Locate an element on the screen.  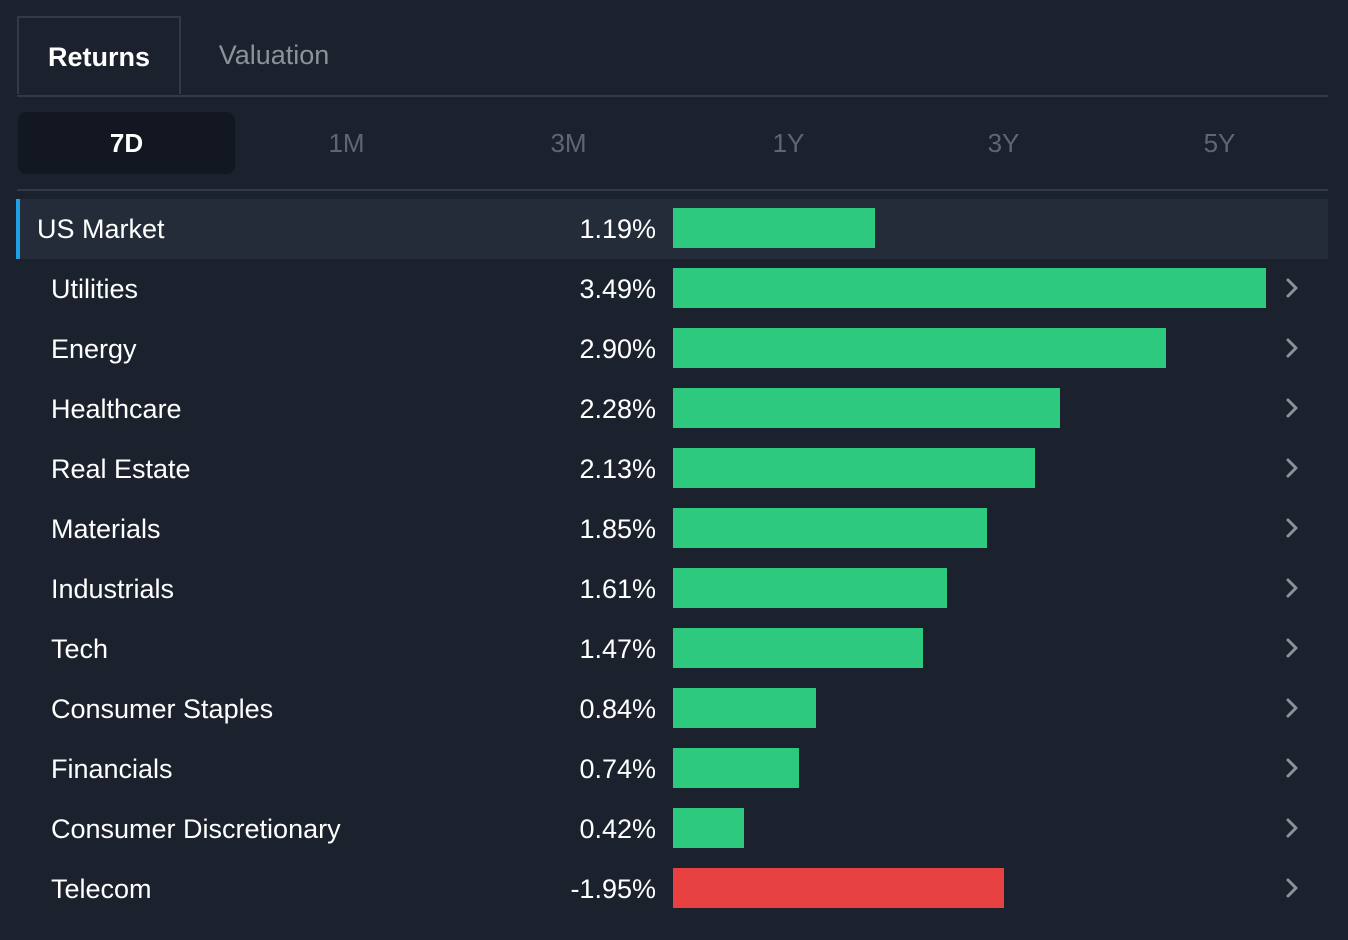
row-label: Consumer Staples is located at coordinates (162, 709).